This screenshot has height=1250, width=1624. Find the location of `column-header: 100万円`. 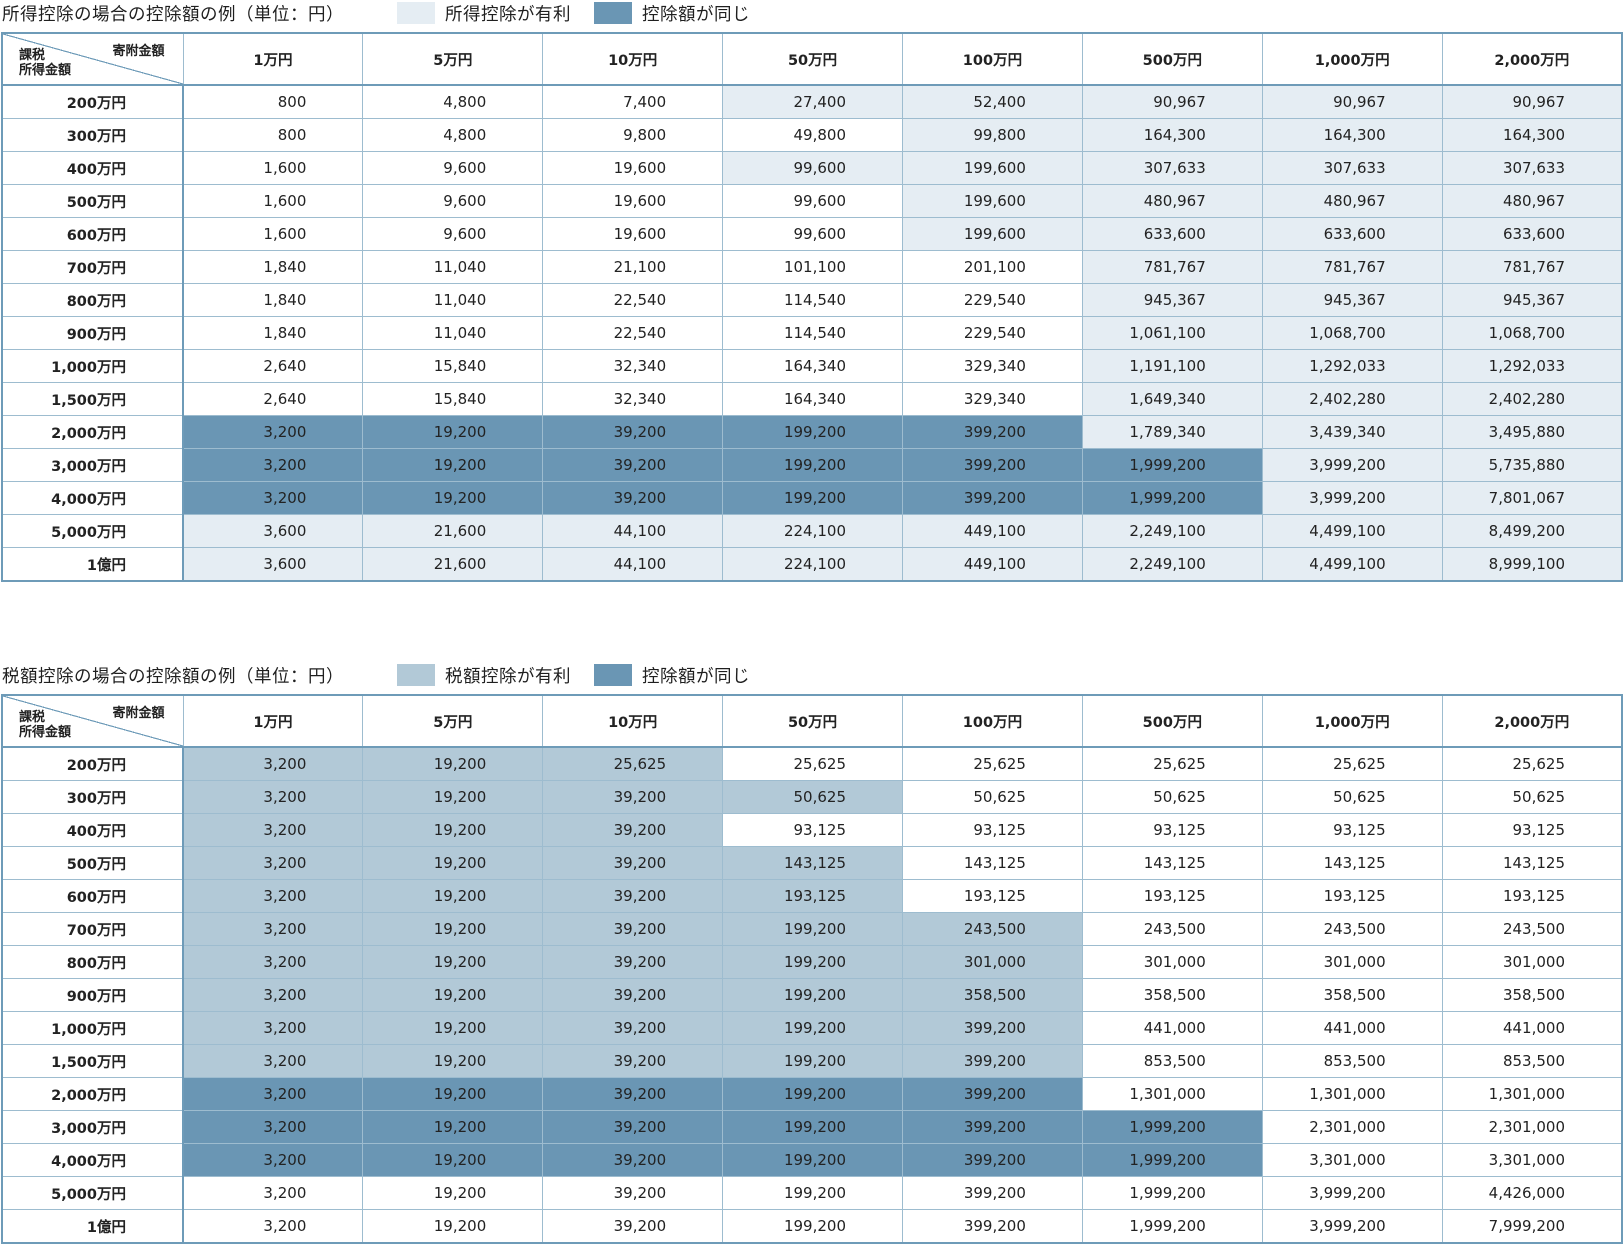

column-header: 100万円 is located at coordinates (992, 721).